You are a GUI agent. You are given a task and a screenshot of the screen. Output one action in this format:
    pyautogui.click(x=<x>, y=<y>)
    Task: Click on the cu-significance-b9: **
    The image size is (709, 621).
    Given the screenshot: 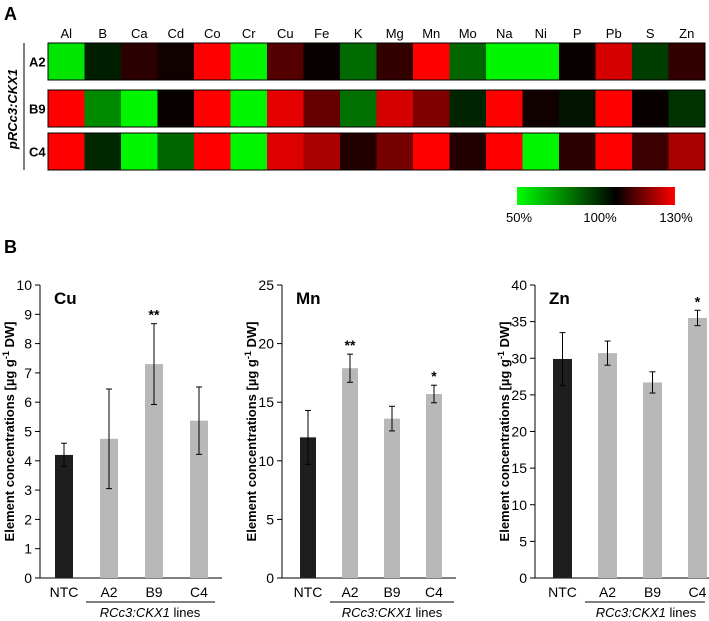 What is the action you would take?
    pyautogui.click(x=154, y=315)
    